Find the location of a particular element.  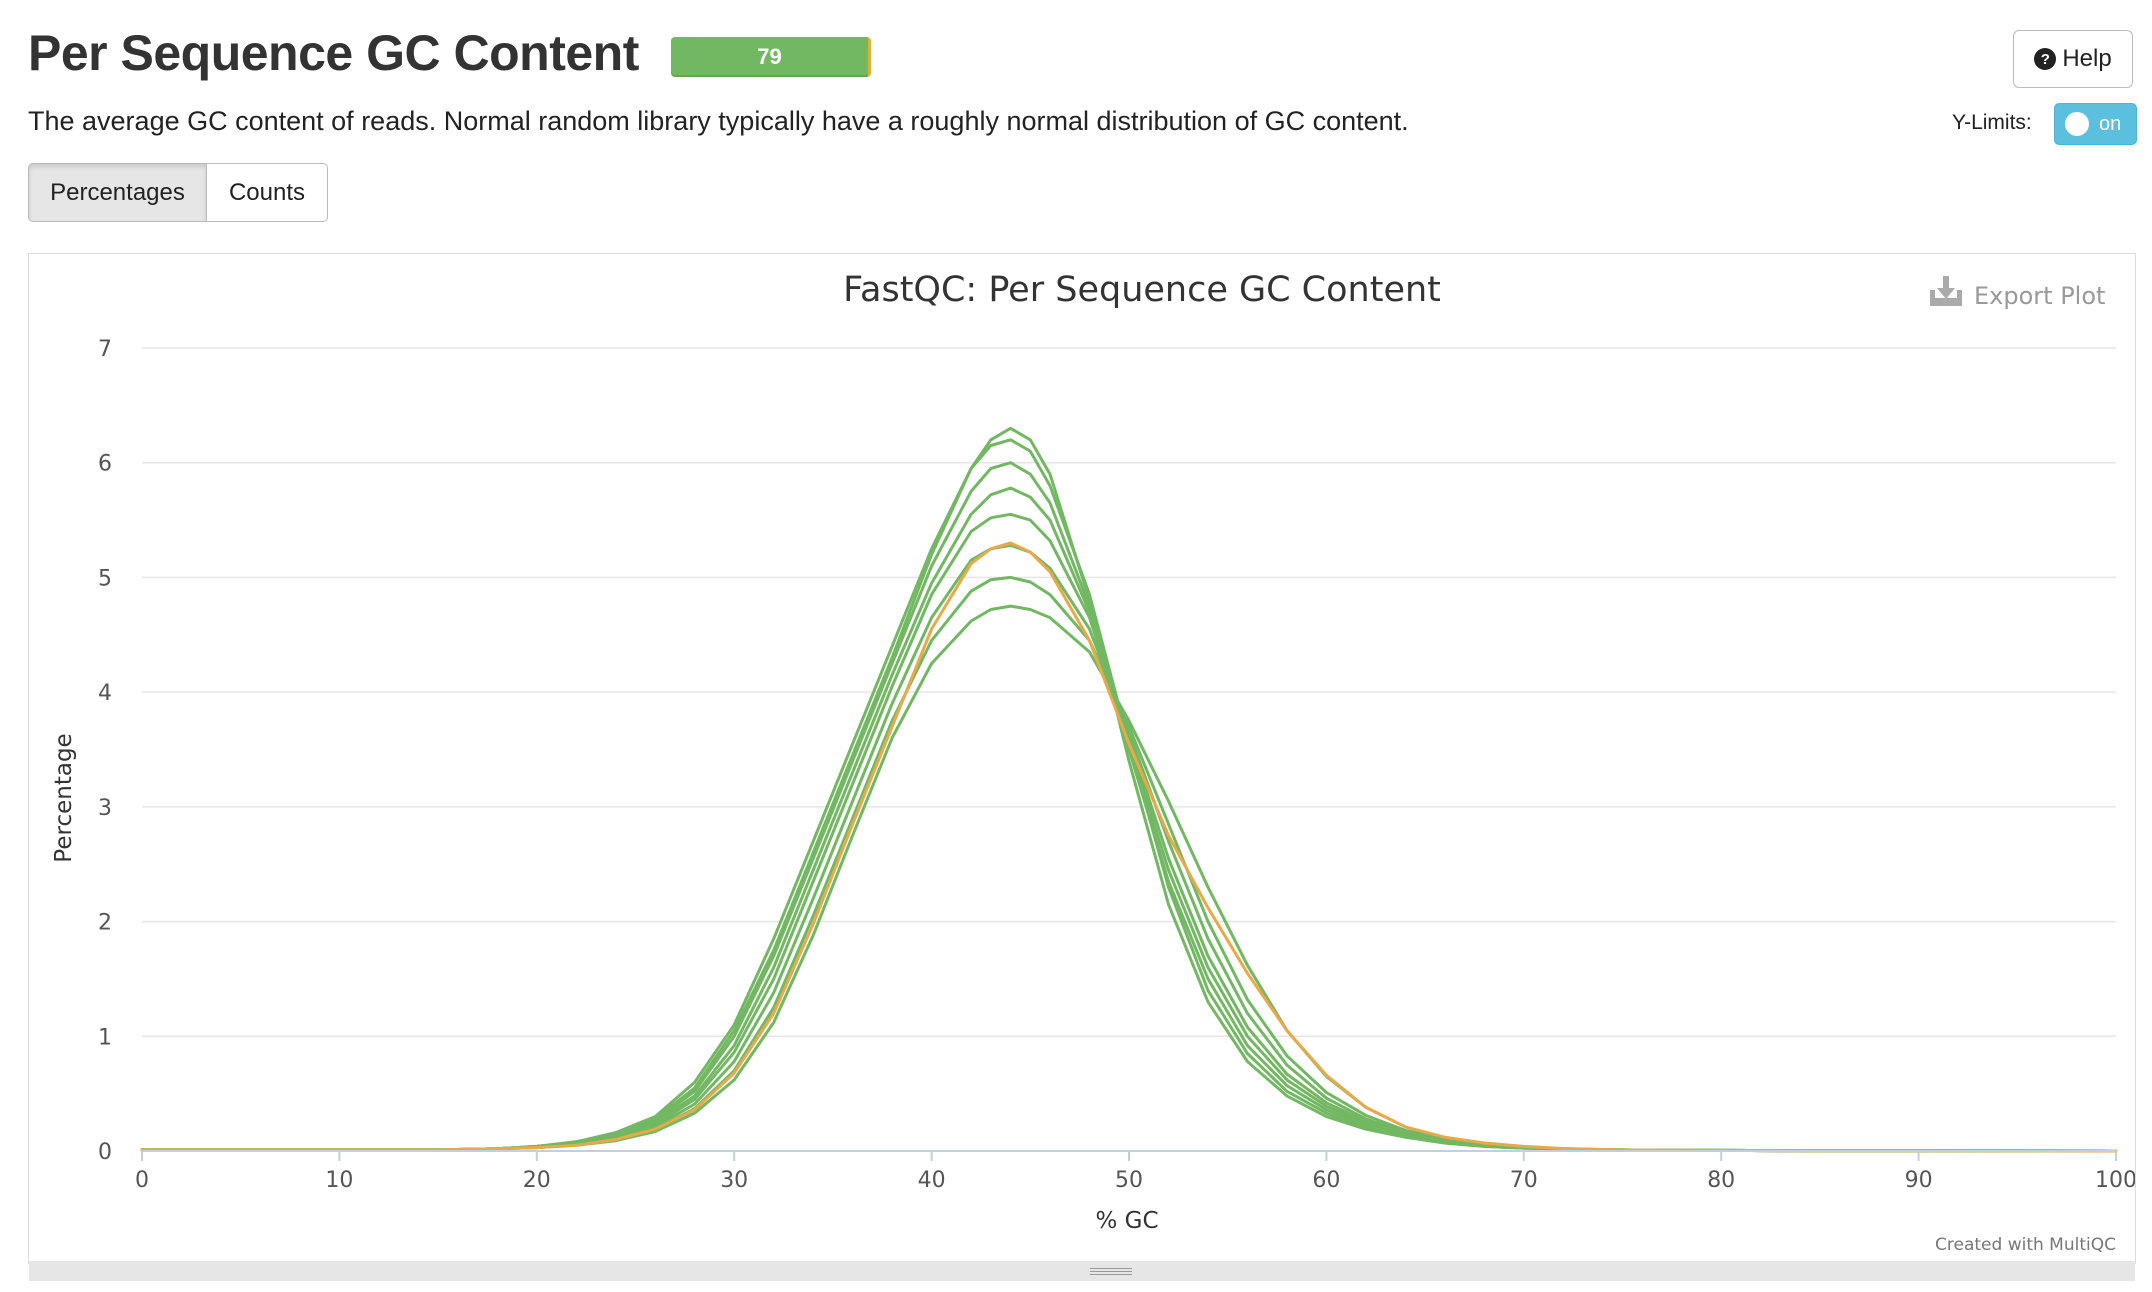

y-tick-label: 3 is located at coordinates (105, 808).